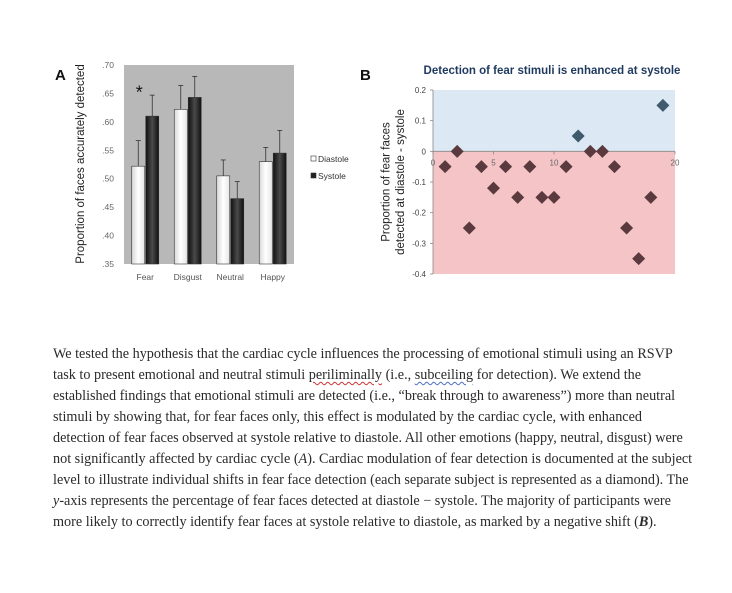 The width and height of the screenshot is (732, 593). What do you see at coordinates (419, 274) in the screenshot?
I see `panel-b-y-tick-label: -0.4` at bounding box center [419, 274].